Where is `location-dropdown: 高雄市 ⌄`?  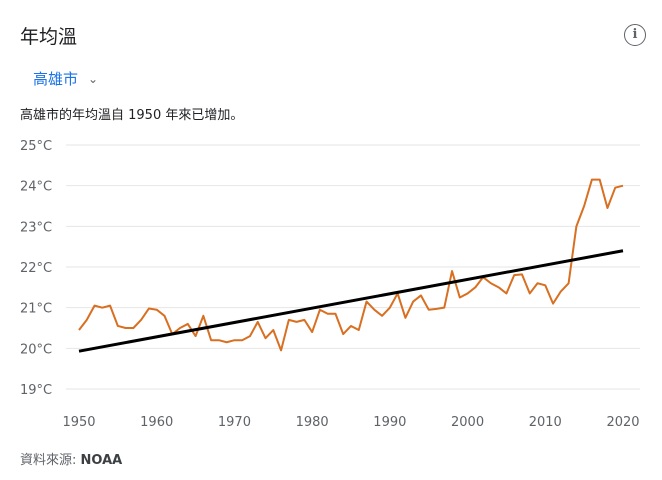
location-dropdown: 高雄市 ⌄ is located at coordinates (65, 78).